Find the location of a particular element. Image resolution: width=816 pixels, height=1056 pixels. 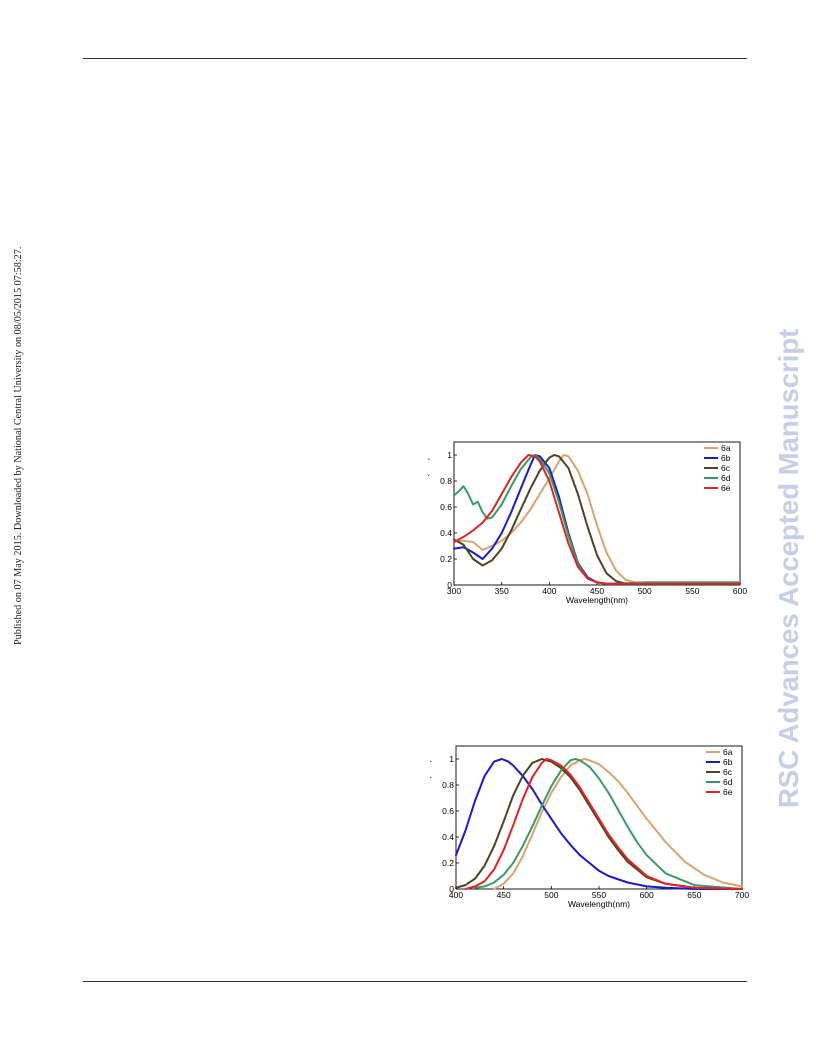

journal-watermark: RSC Advances Accepted Manuscript is located at coordinates (788, 568).